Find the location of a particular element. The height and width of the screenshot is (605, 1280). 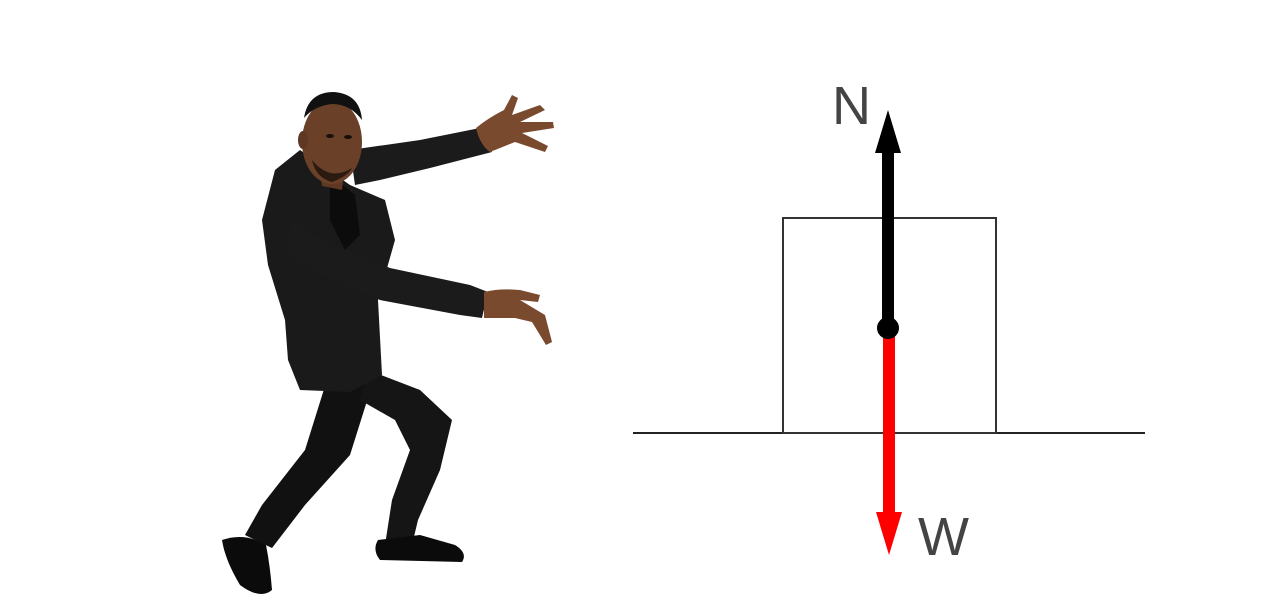

weight-force-label: W is located at coordinates (943, 537).